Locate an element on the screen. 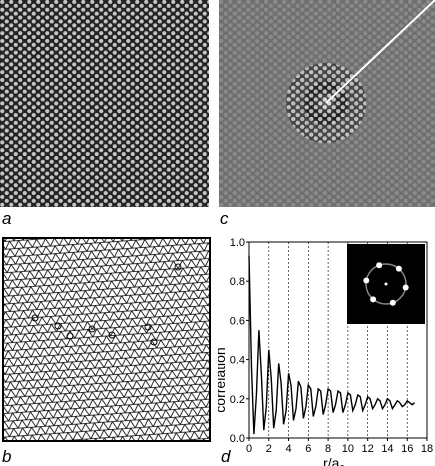  x-tick-label: 2 is located at coordinates (269, 449).